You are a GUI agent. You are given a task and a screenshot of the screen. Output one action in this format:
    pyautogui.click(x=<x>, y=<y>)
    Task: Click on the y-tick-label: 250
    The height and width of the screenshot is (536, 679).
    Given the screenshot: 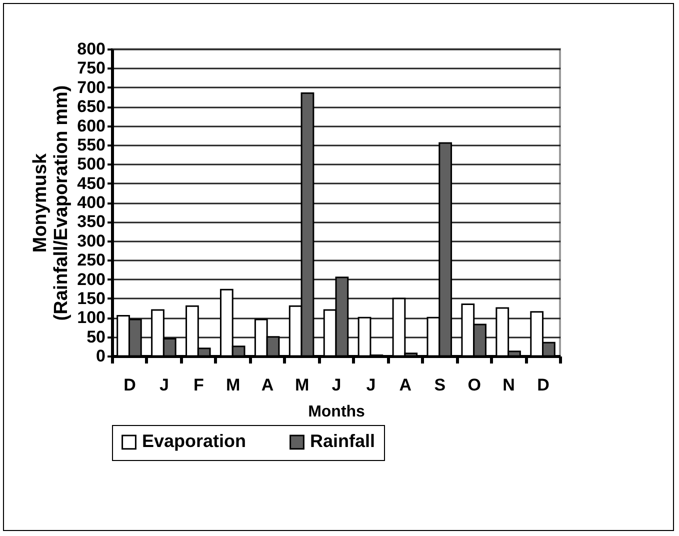 What is the action you would take?
    pyautogui.click(x=91, y=260)
    